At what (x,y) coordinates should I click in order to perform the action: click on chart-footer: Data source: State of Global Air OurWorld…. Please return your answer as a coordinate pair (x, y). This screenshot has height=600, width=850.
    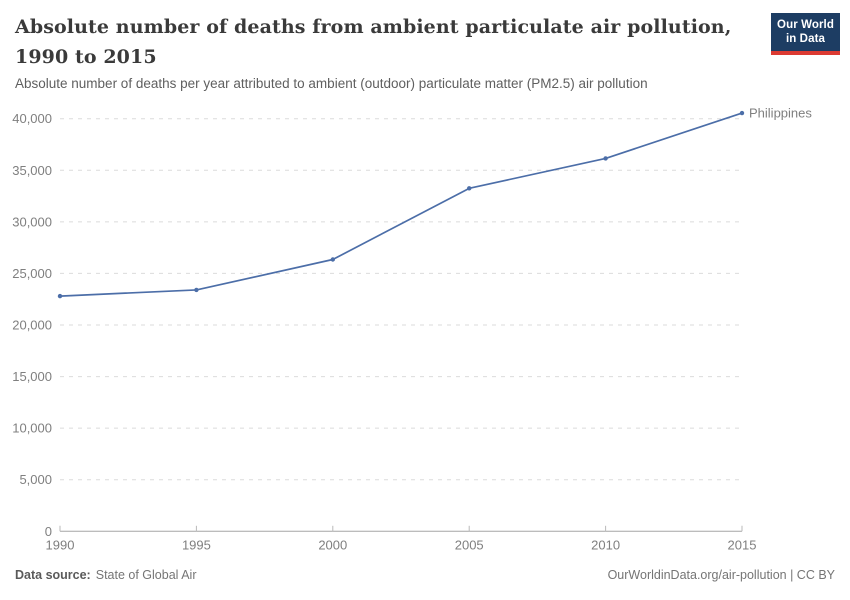
    Looking at the image, I should click on (425, 575).